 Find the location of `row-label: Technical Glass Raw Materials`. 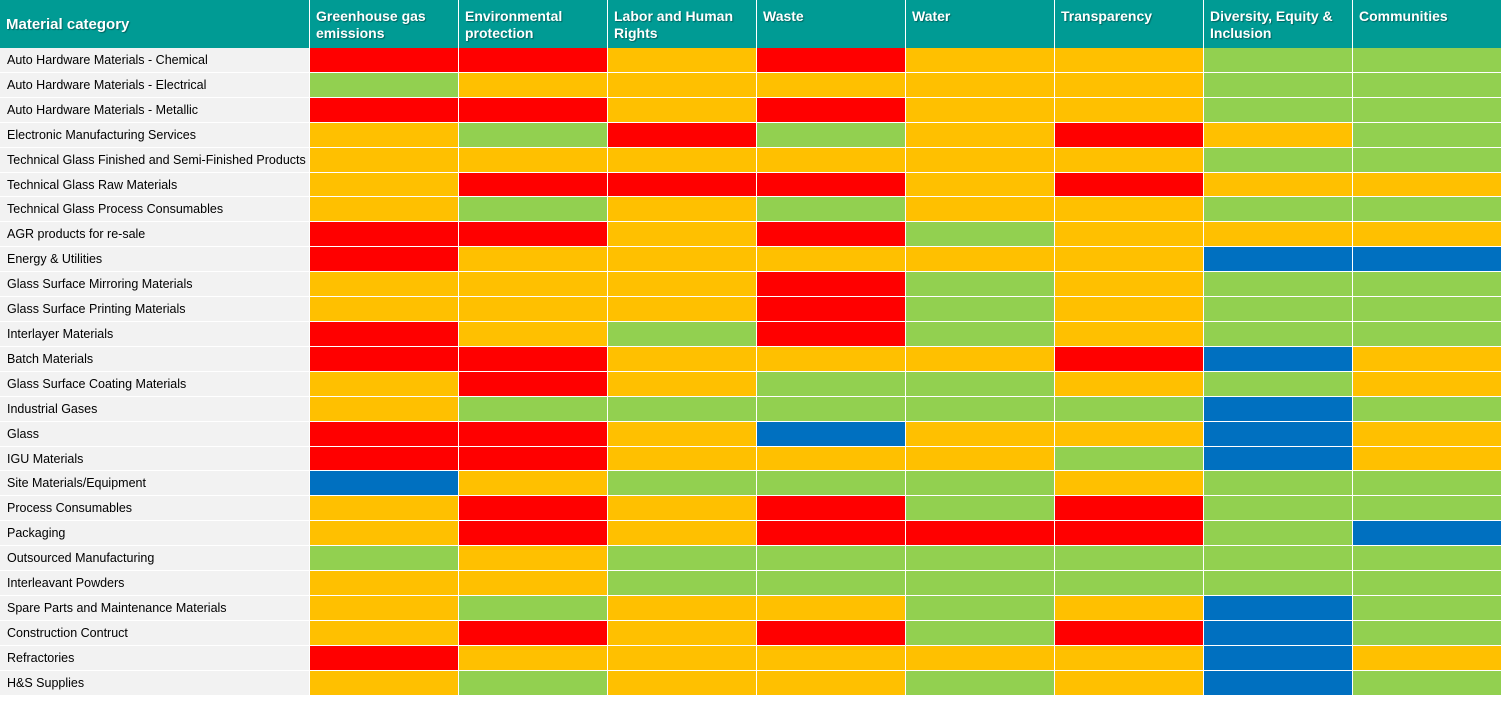

row-label: Technical Glass Raw Materials is located at coordinates (155, 185).